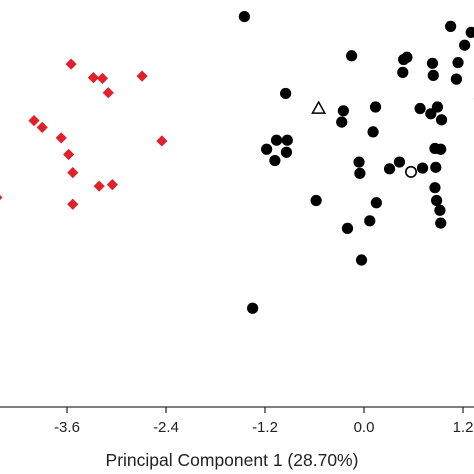 The width and height of the screenshot is (474, 474). I want to click on x-tick-label: 0.0, so click(364, 427).